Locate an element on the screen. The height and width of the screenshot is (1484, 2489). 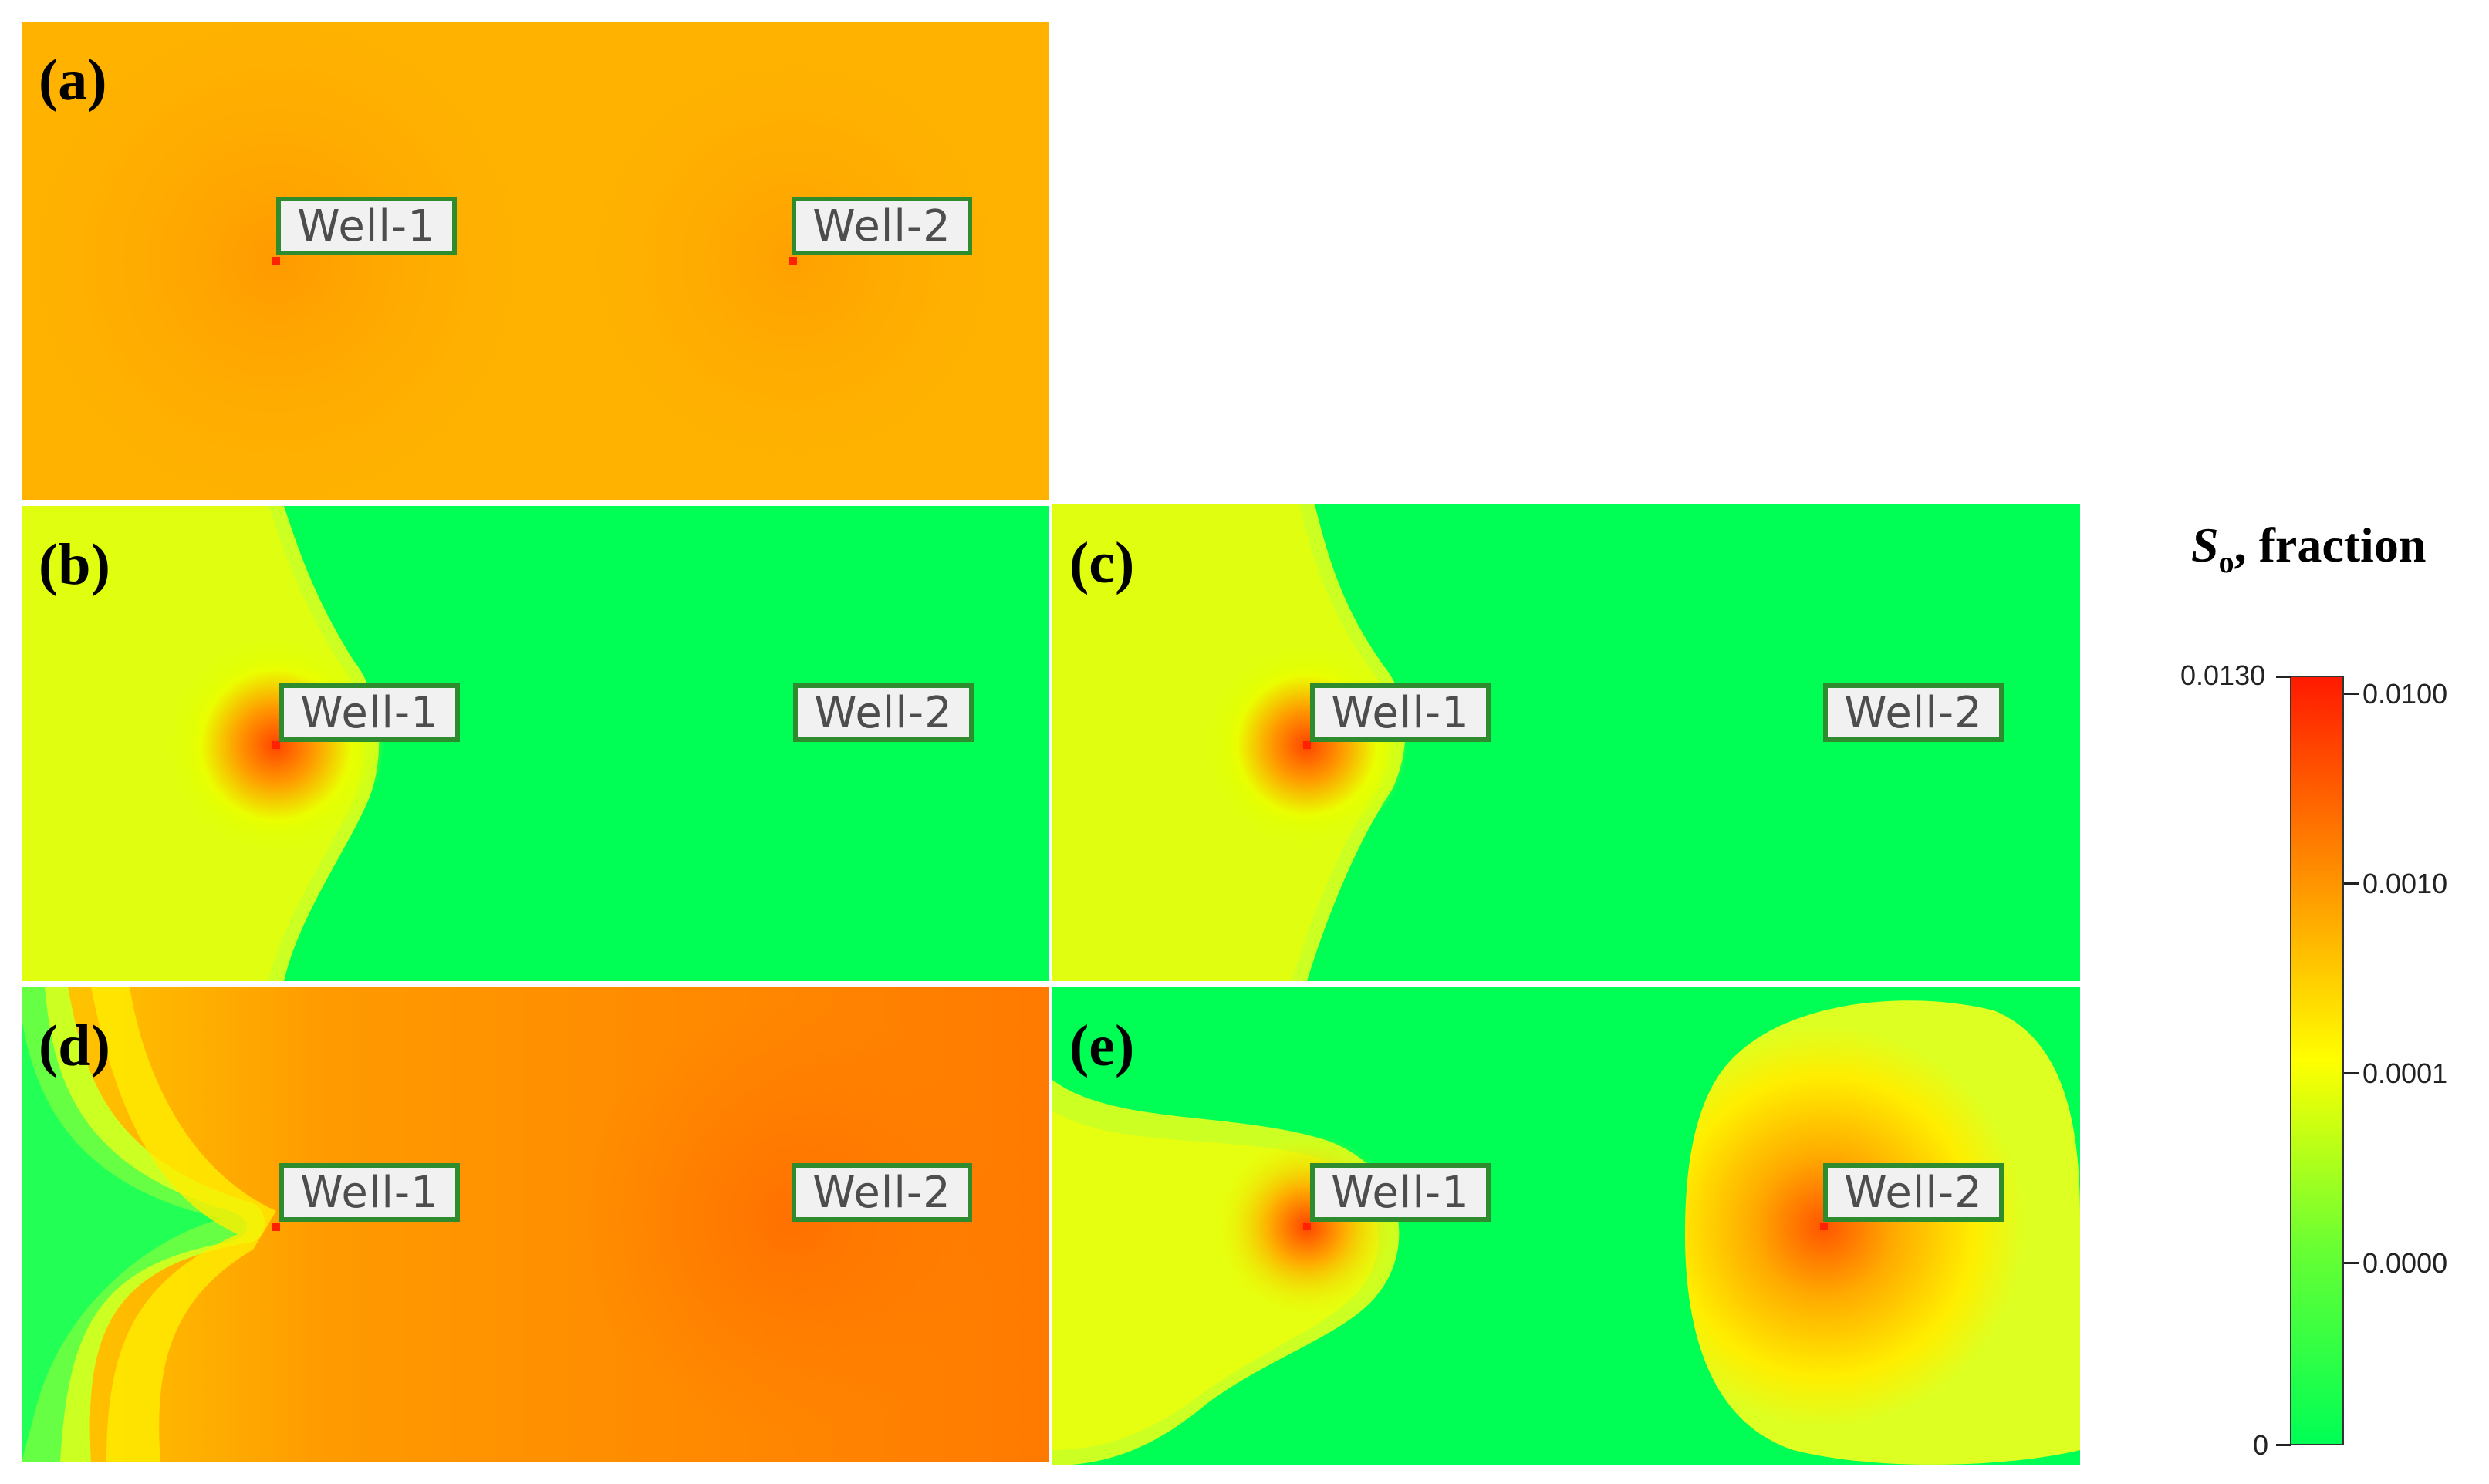
panel-b: (b) Well-1 Well-2 is located at coordinates (535, 743).